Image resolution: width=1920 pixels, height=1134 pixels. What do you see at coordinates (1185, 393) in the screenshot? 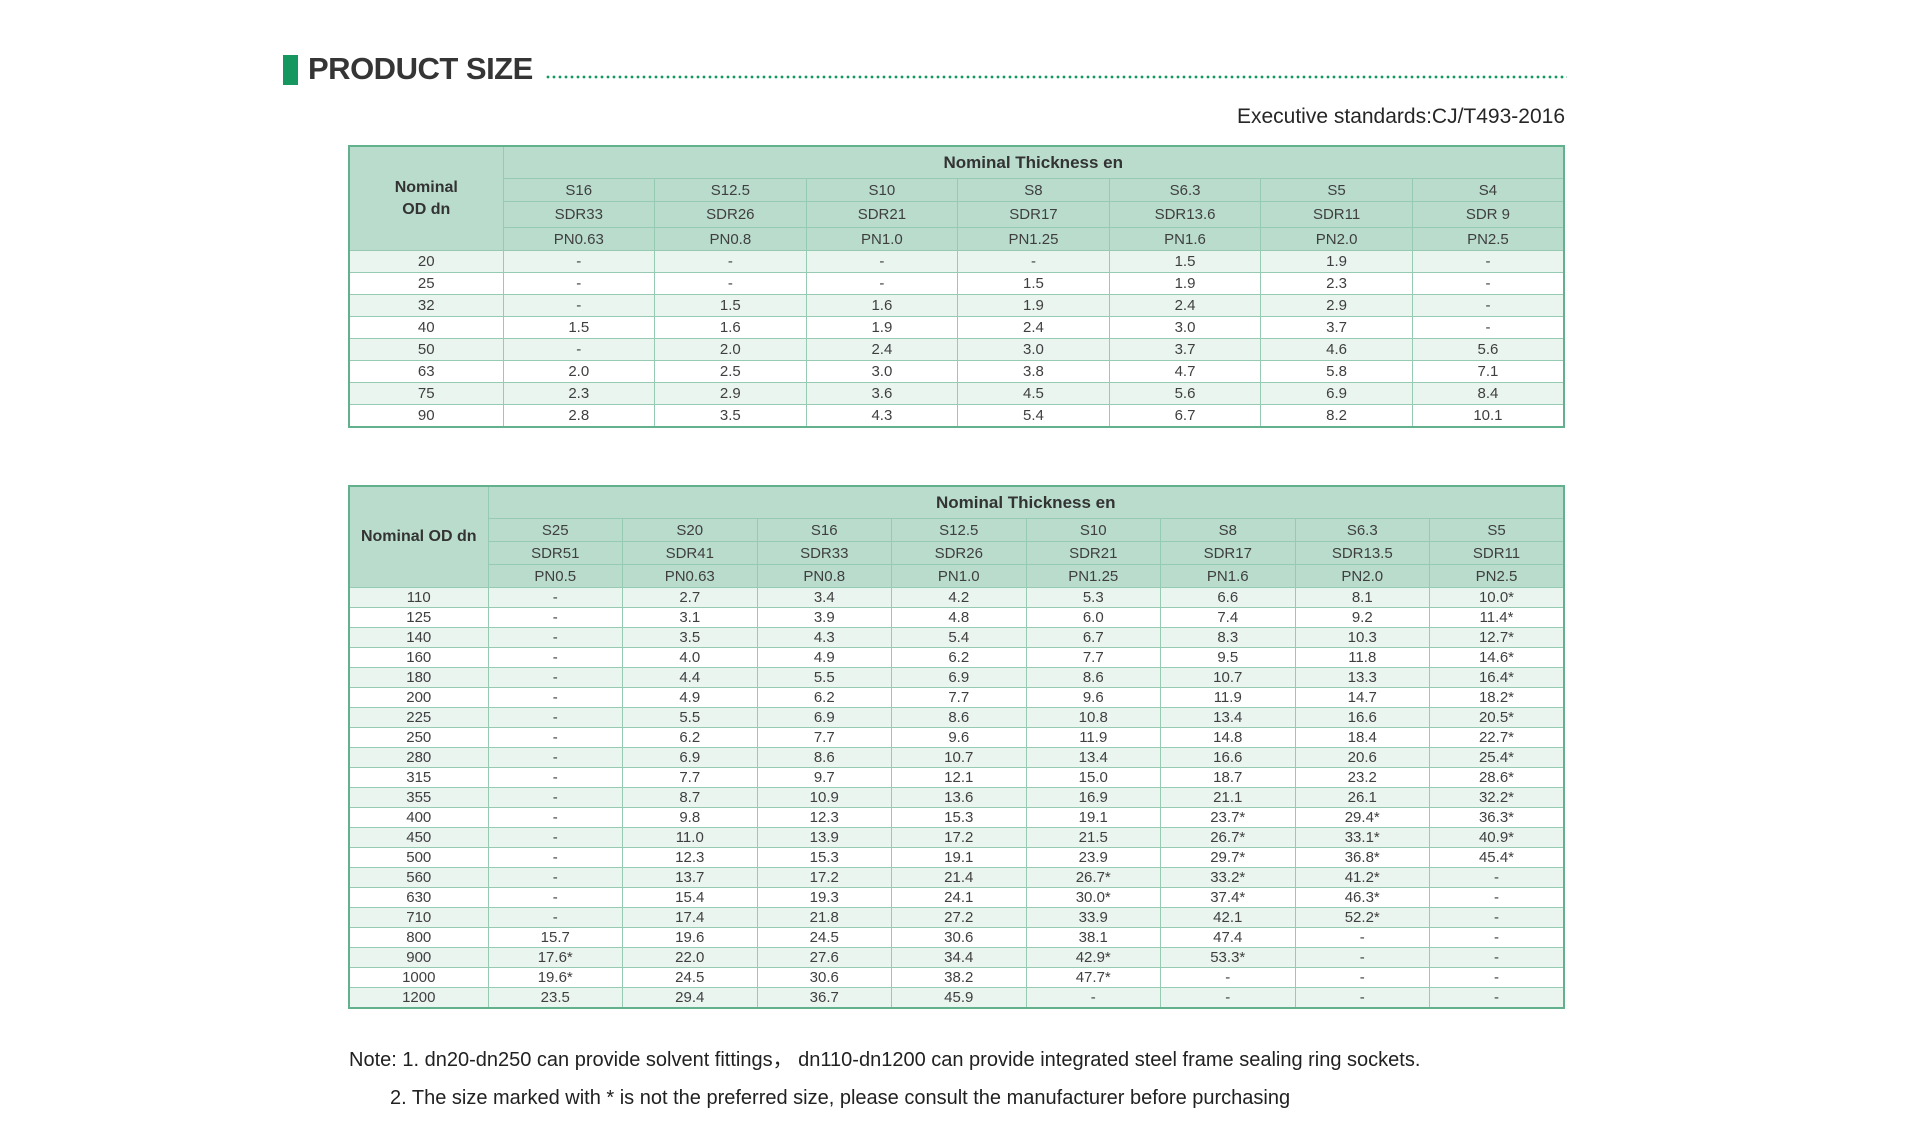
I see `thickness-value-cell: 5.6` at bounding box center [1185, 393].